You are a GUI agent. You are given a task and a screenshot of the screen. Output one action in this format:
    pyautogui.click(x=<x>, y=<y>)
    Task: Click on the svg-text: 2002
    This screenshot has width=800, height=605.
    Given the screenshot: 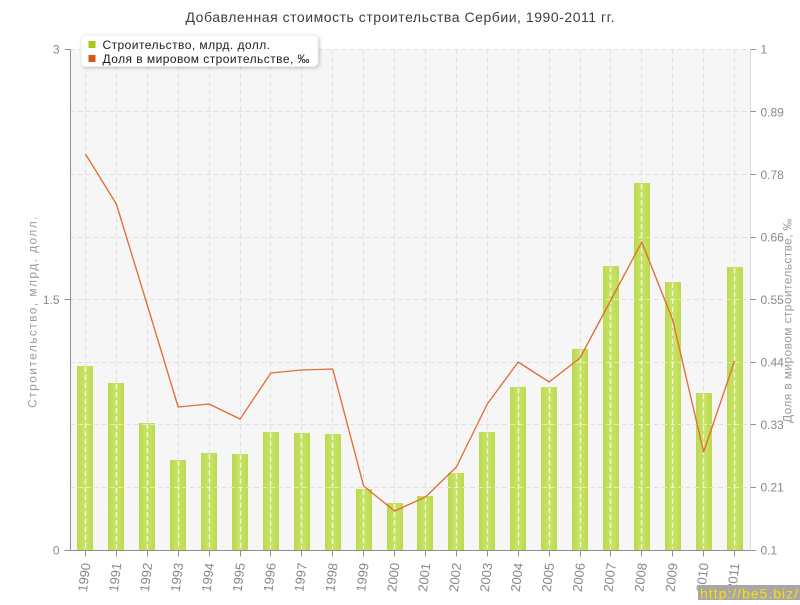 What is the action you would take?
    pyautogui.click(x=455, y=577)
    